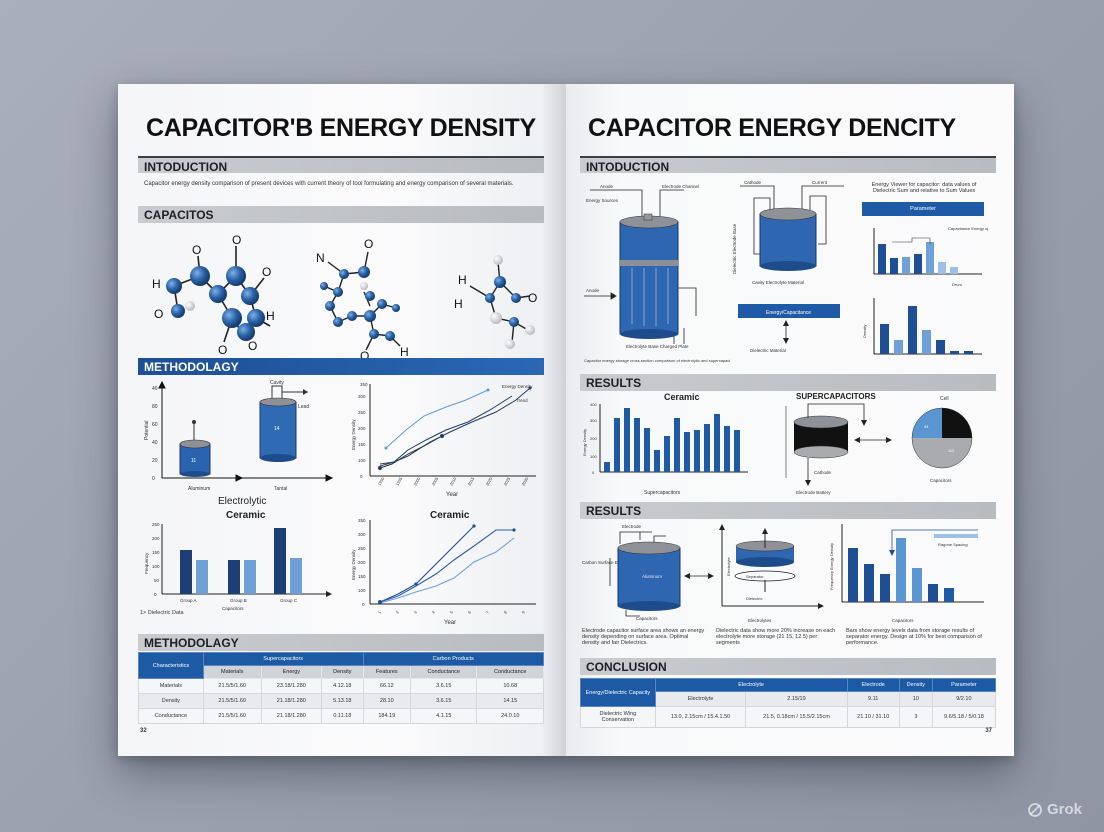 This screenshot has height=832, width=1104. Describe the element at coordinates (652, 576) in the screenshot. I see `svg-text: Aluminum` at that location.